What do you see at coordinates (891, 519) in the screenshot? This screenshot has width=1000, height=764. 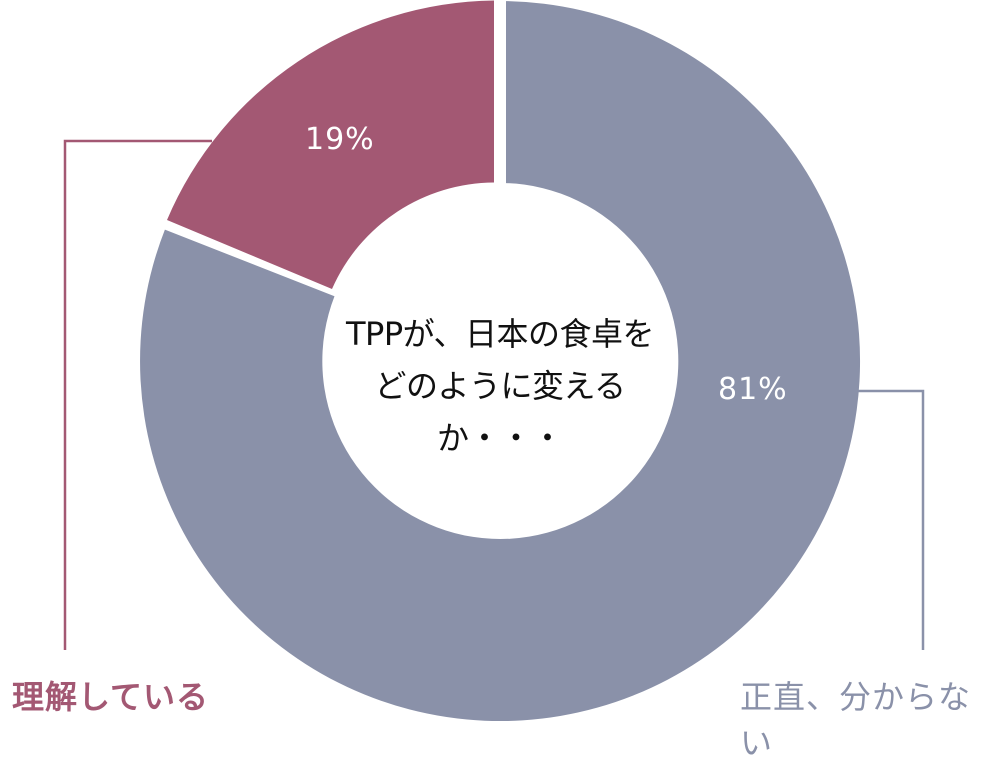 I see `callout-line-unsure` at bounding box center [891, 519].